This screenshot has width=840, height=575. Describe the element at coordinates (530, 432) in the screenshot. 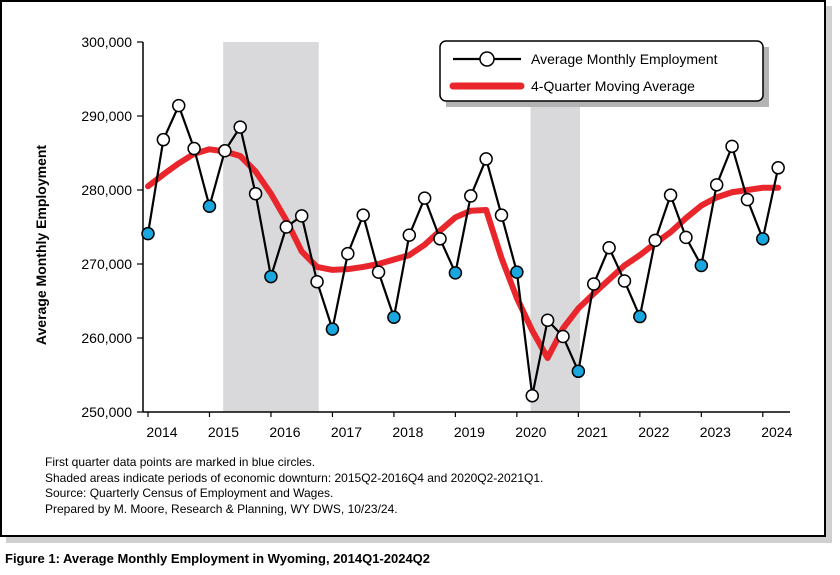

I see `x-tick-label: 2020` at that location.